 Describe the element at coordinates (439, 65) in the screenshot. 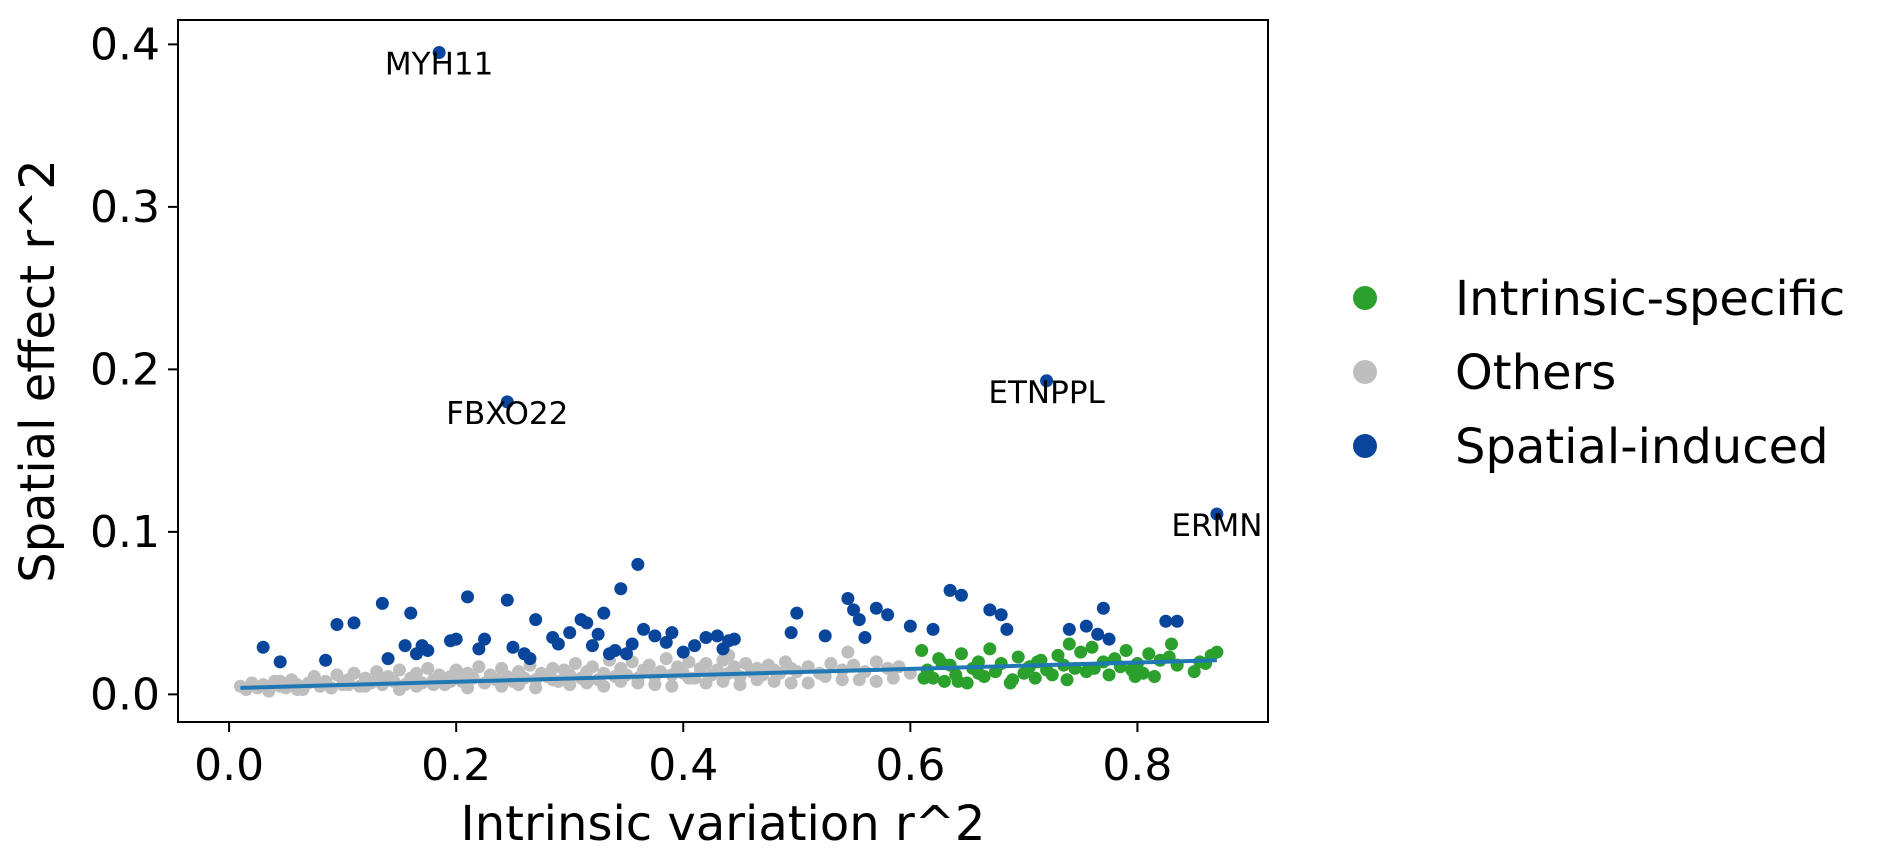

I see `gene-label-myh11: MYH11` at that location.